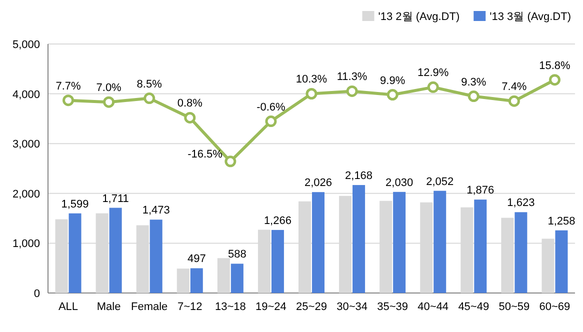 The height and width of the screenshot is (332, 583). What do you see at coordinates (26, 244) in the screenshot?
I see `y-tick-label: 1,000` at bounding box center [26, 244].